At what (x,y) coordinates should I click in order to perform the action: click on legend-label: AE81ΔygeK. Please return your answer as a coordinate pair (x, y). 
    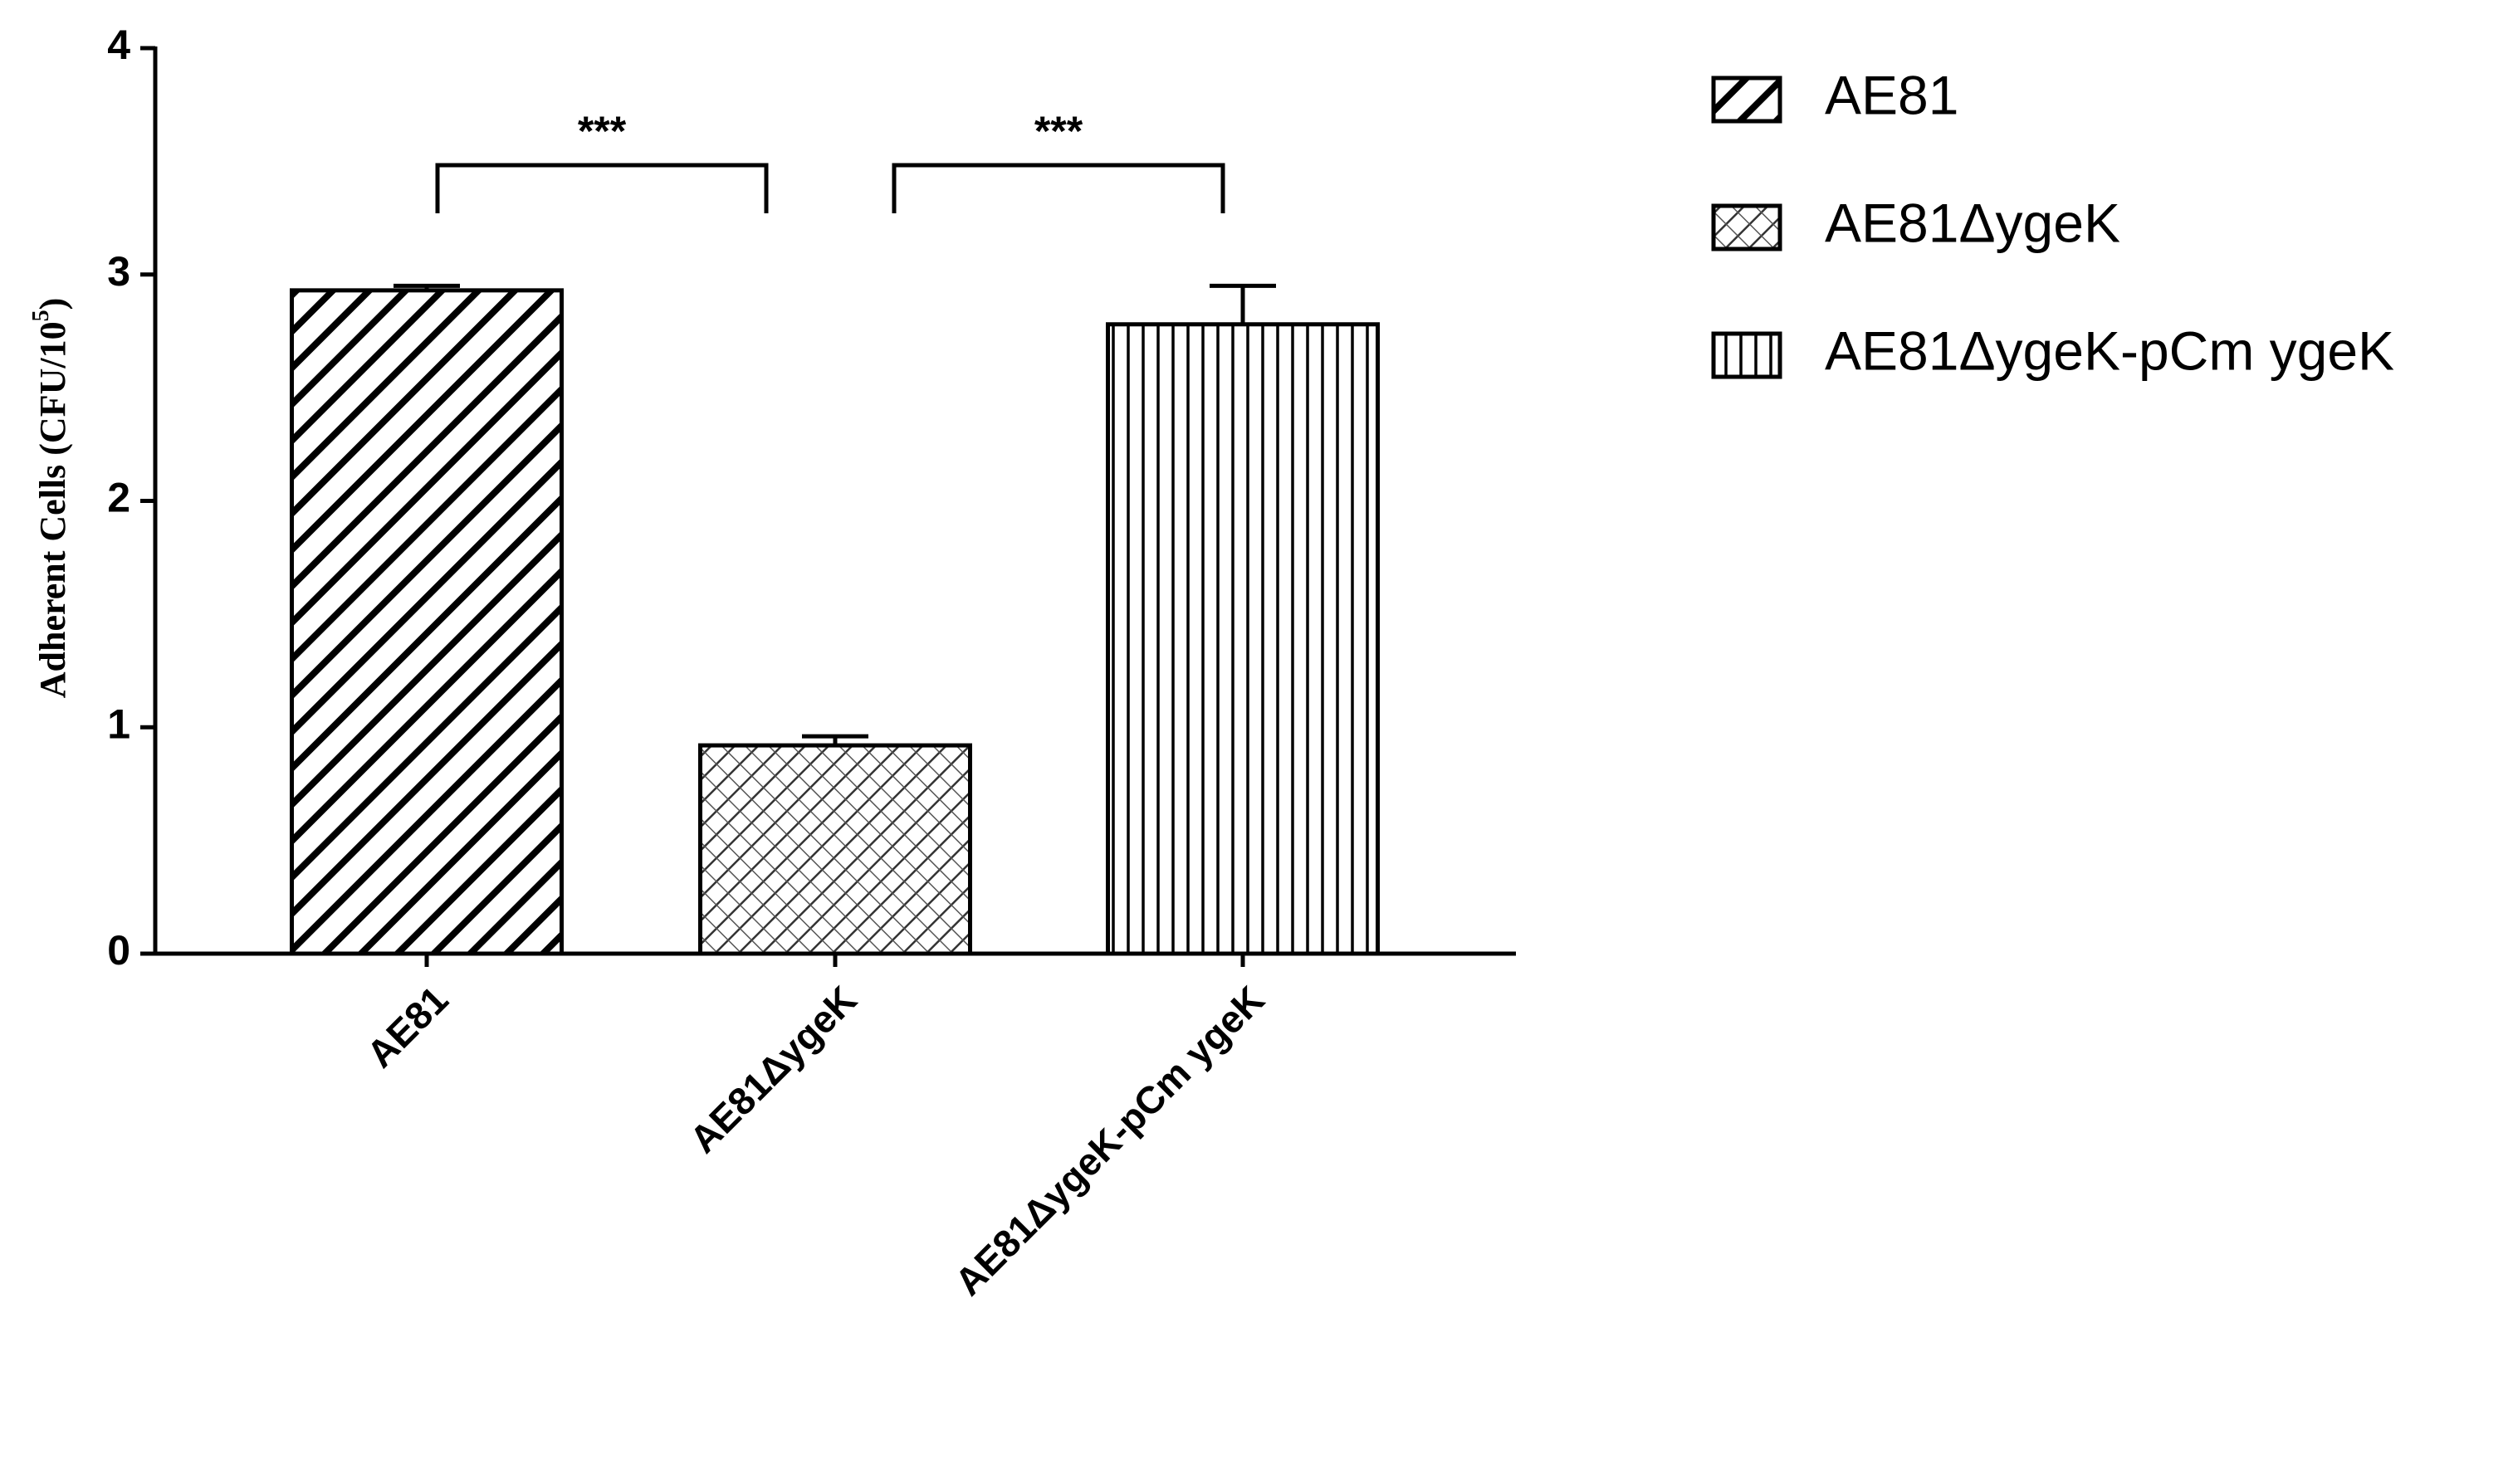
    Looking at the image, I should click on (1972, 222).